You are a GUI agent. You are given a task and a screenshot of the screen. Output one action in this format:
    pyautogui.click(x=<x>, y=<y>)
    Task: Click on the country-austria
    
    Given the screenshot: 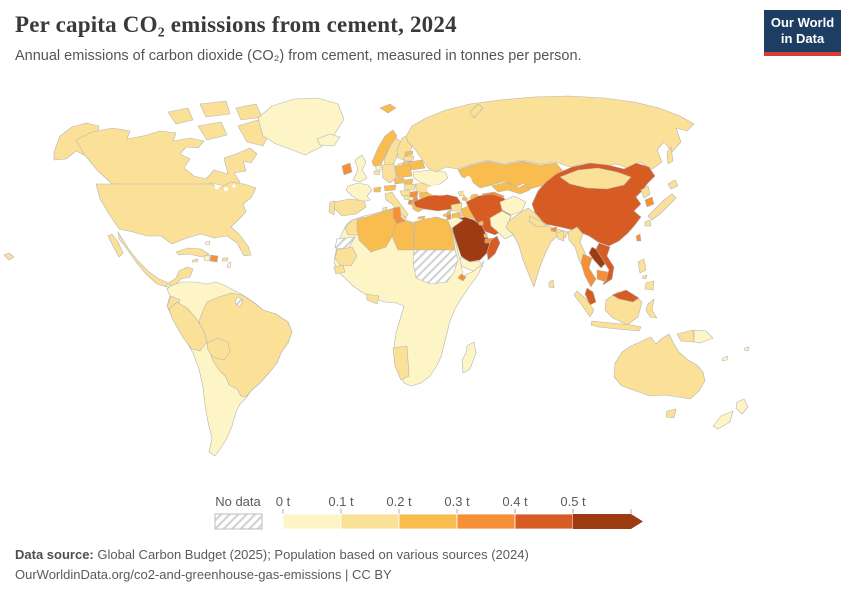 What is the action you would take?
    pyautogui.click(x=390, y=188)
    